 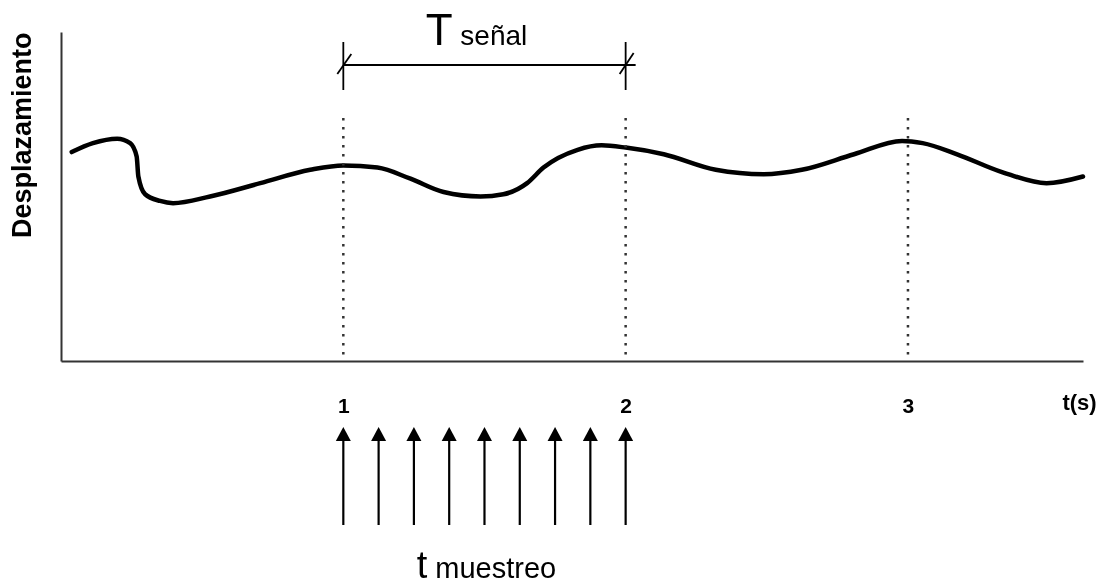 What do you see at coordinates (343, 405) in the screenshot?
I see `x-tick-label: 1` at bounding box center [343, 405].